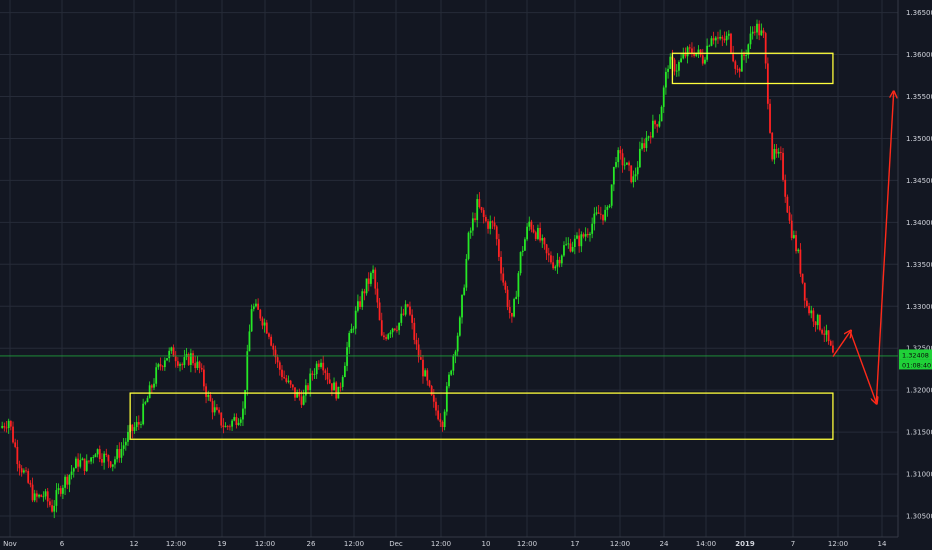  Describe the element at coordinates (486, 544) in the screenshot. I see `x-tick-label: 10` at that location.